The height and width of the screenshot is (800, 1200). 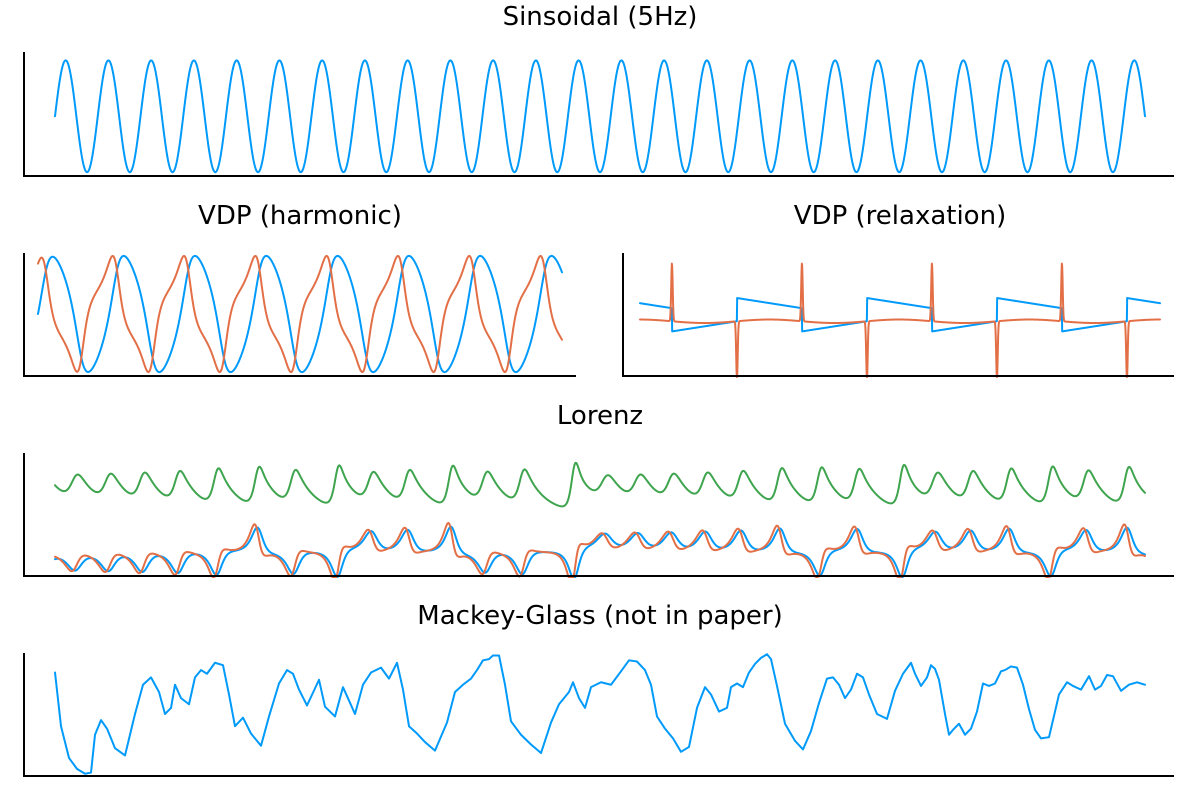 What do you see at coordinates (600, 17) in the screenshot?
I see `chart-title-sinusoidal: Sinsoidal (5Hz)` at bounding box center [600, 17].